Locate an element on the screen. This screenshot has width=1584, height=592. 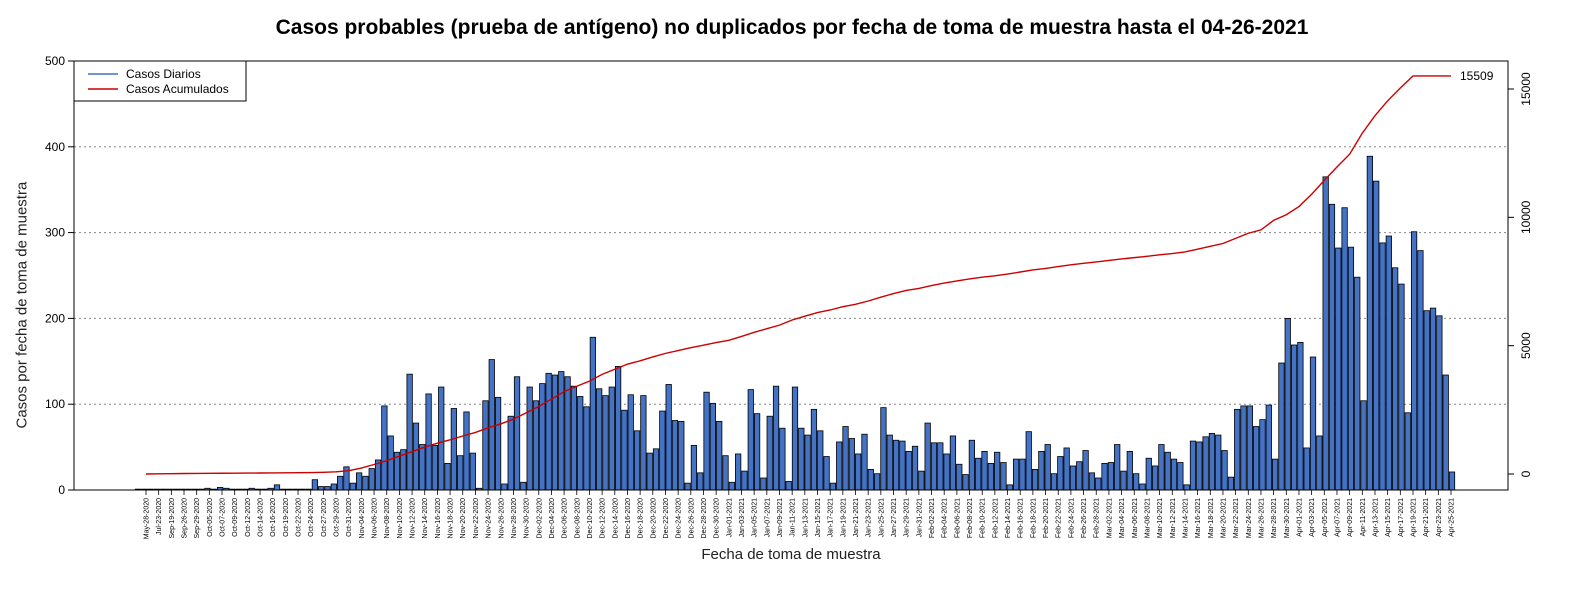
x-tick-label: Nov-28-2020 is located at coordinates (514, 518).